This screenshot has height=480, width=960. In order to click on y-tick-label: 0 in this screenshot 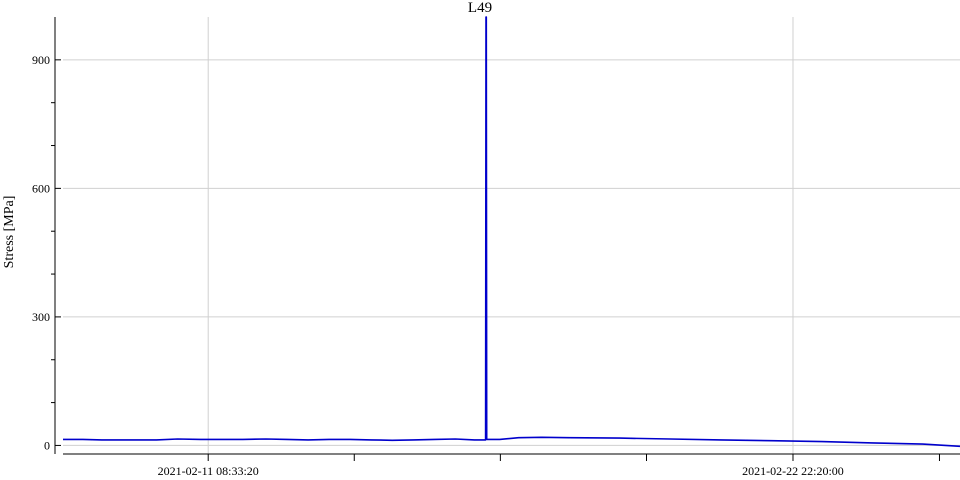, I will do `click(47, 445)`.